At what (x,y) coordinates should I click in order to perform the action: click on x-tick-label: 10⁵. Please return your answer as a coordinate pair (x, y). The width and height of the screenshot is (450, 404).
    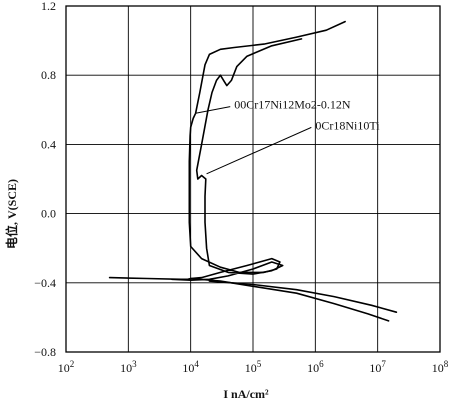
    Looking at the image, I should click on (253, 367).